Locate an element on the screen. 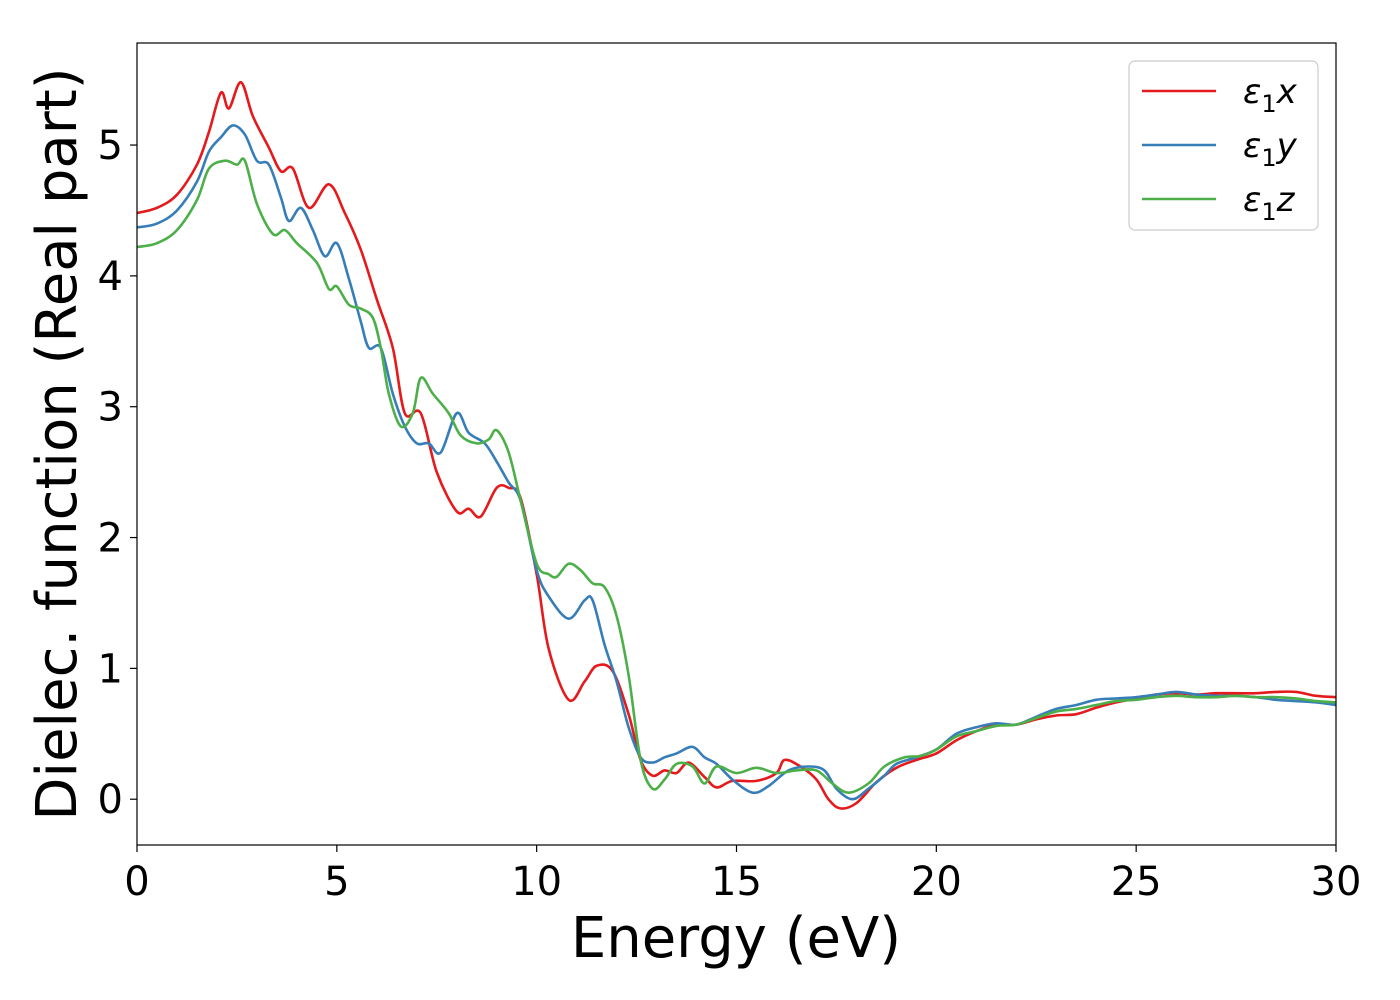  y-axis-ticks: 0 1 2 3 4 5 is located at coordinates (117, 473).